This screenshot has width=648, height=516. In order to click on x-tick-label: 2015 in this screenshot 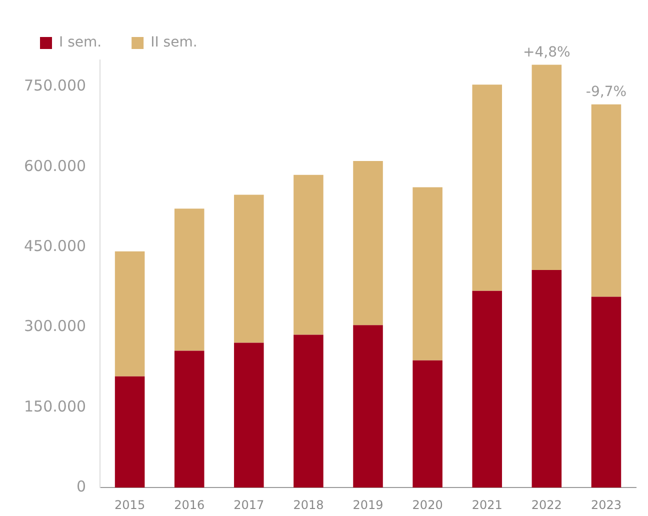, I will do `click(130, 505)`.